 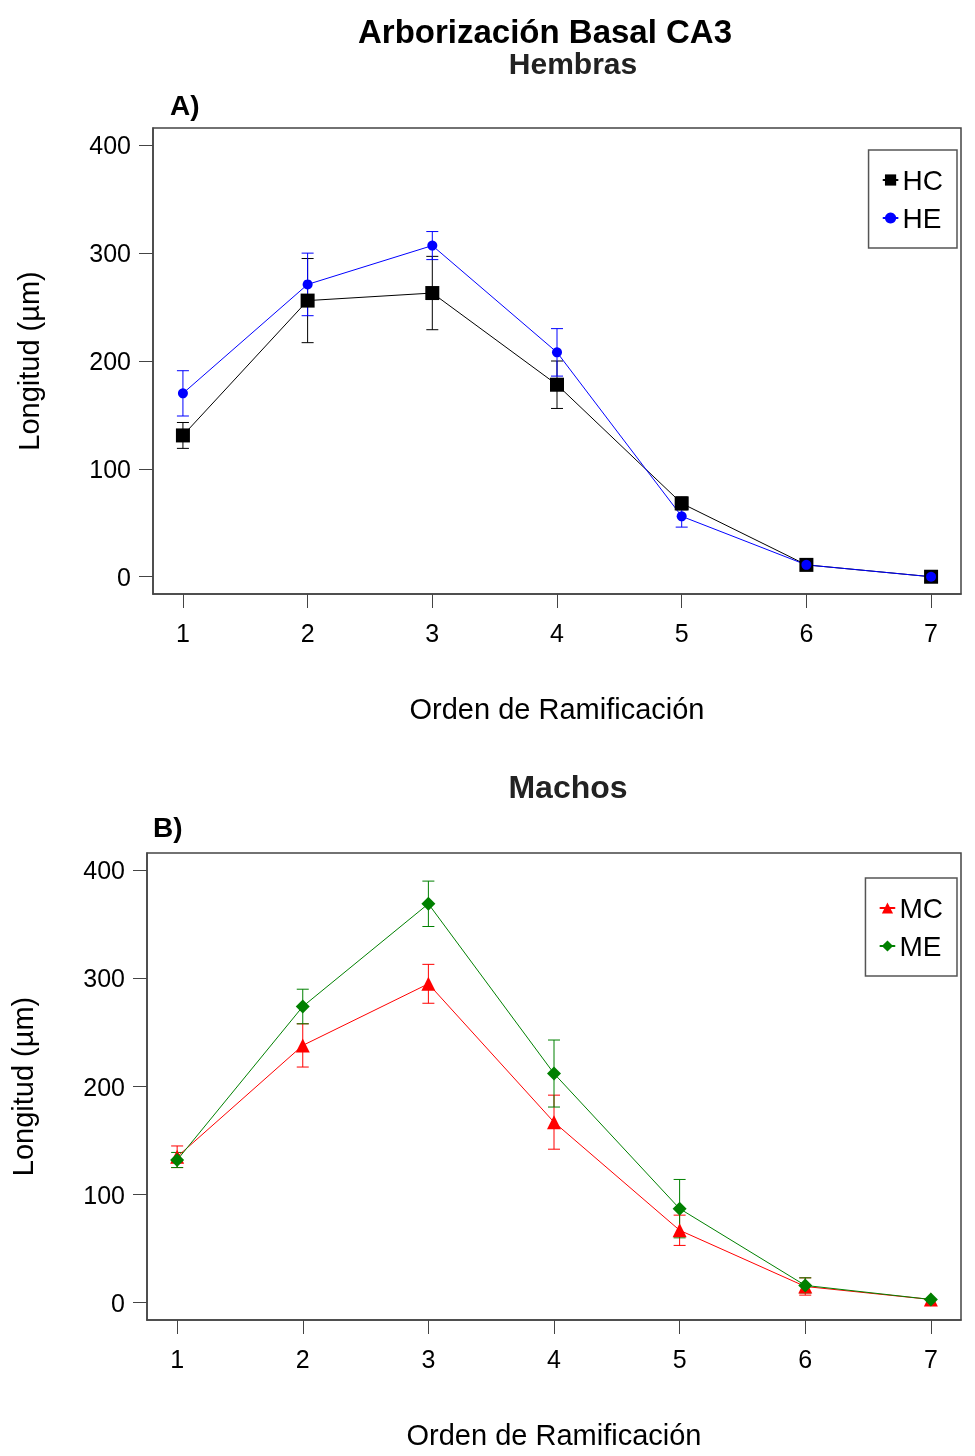 What do you see at coordinates (921, 908) in the screenshot?
I see `legend-label: MC` at bounding box center [921, 908].